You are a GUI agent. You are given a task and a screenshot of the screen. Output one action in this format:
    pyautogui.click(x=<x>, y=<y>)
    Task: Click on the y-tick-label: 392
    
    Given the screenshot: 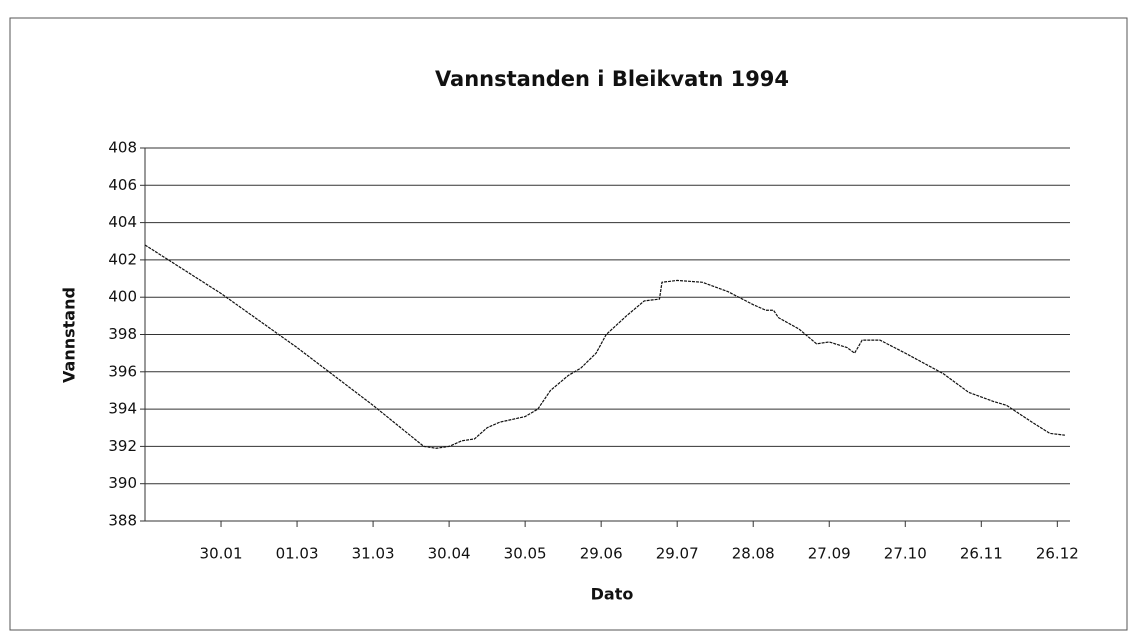 What is the action you would take?
    pyautogui.click(x=122, y=446)
    